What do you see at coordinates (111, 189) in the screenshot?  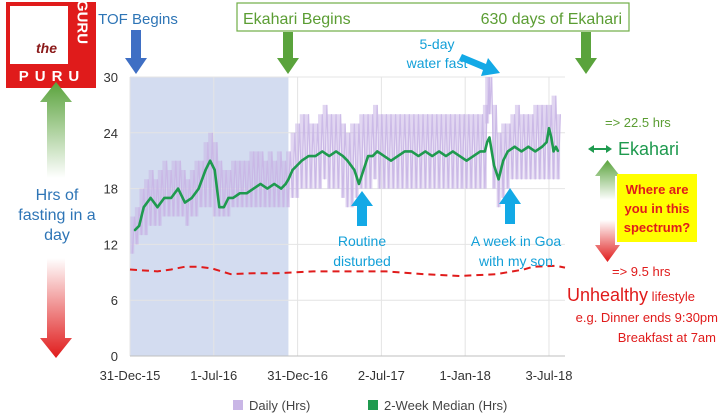 I see `y-tick-18: 18` at bounding box center [111, 189].